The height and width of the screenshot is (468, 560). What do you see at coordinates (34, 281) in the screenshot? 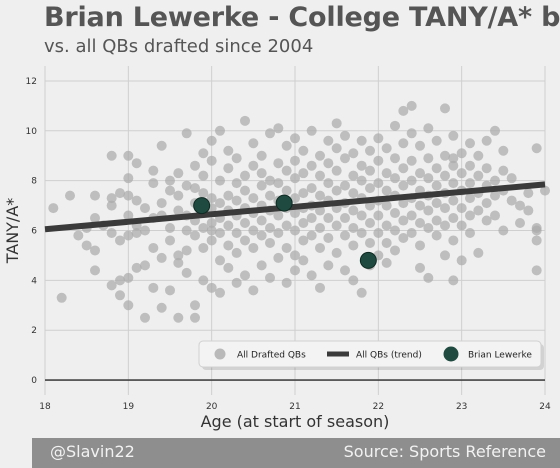
I see `y-tick-label: 4` at bounding box center [34, 281].